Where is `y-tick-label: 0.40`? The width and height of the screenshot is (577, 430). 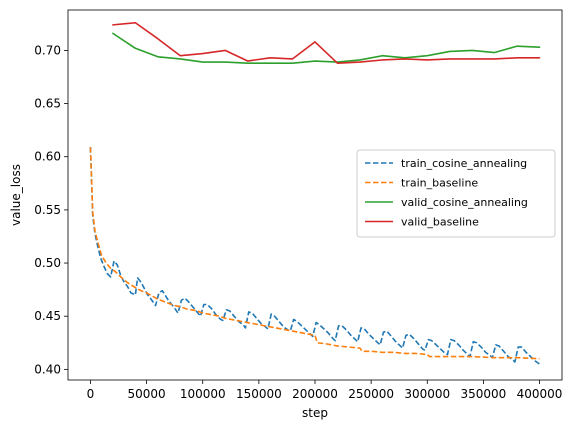
y-tick-label: 0.40 is located at coordinates (47, 369).